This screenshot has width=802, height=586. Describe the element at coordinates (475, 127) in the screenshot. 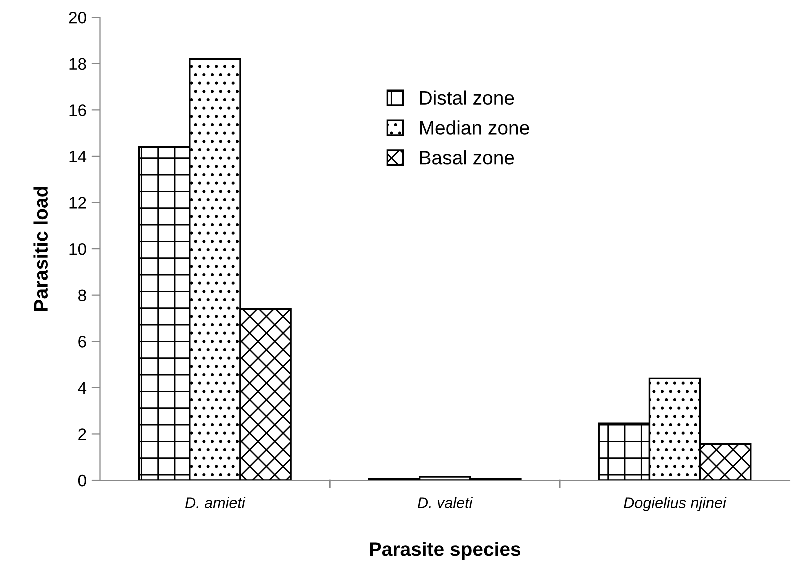

I see `legend-label: Median zone` at that location.